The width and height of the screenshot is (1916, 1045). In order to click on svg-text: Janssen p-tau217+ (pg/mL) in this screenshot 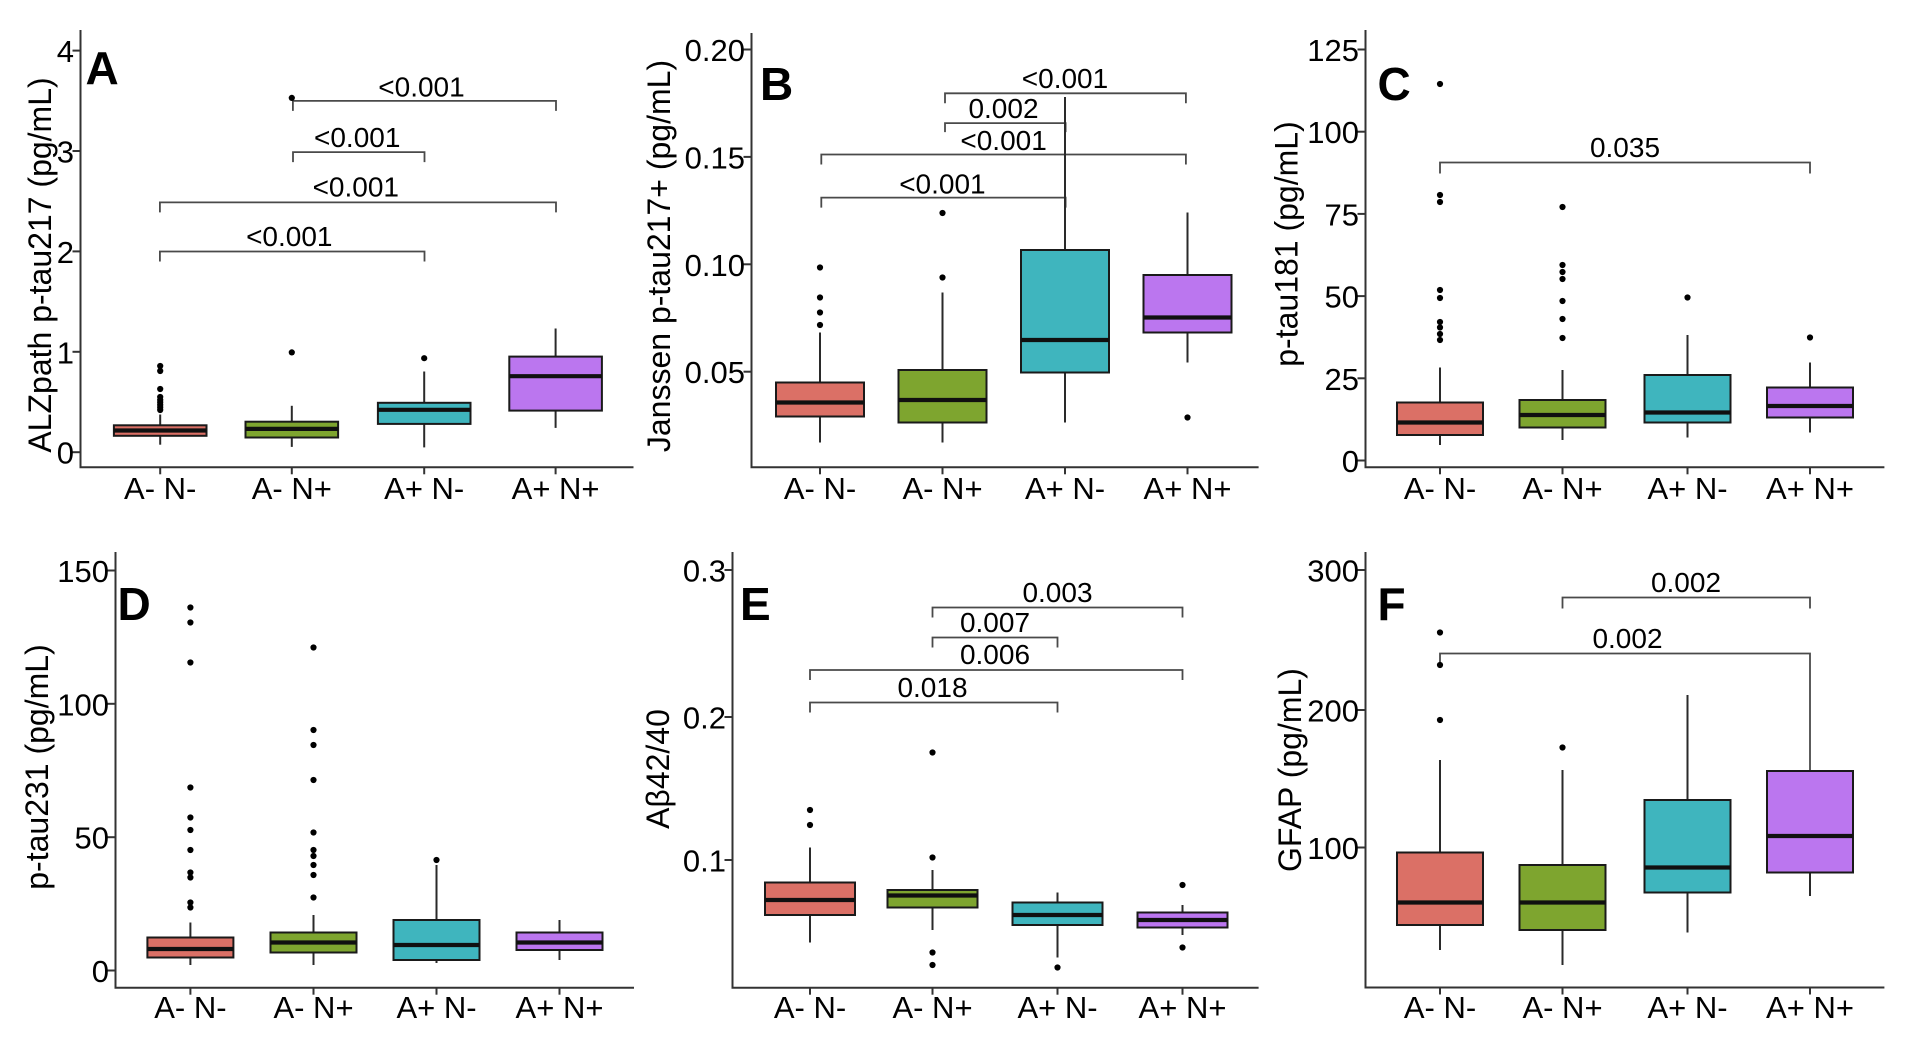, I will do `click(659, 256)`.